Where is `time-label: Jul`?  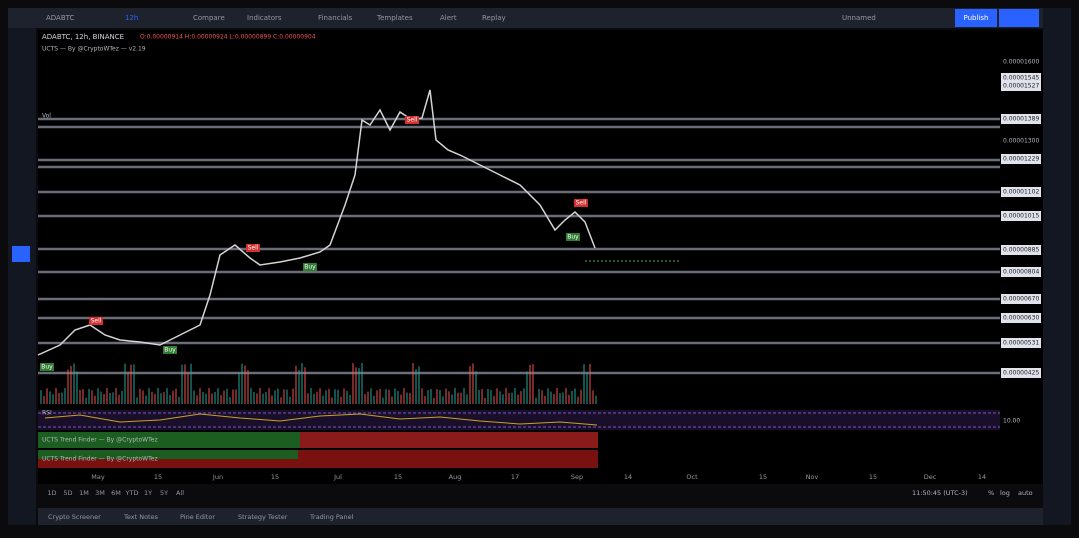 time-label: Jul is located at coordinates (337, 477).